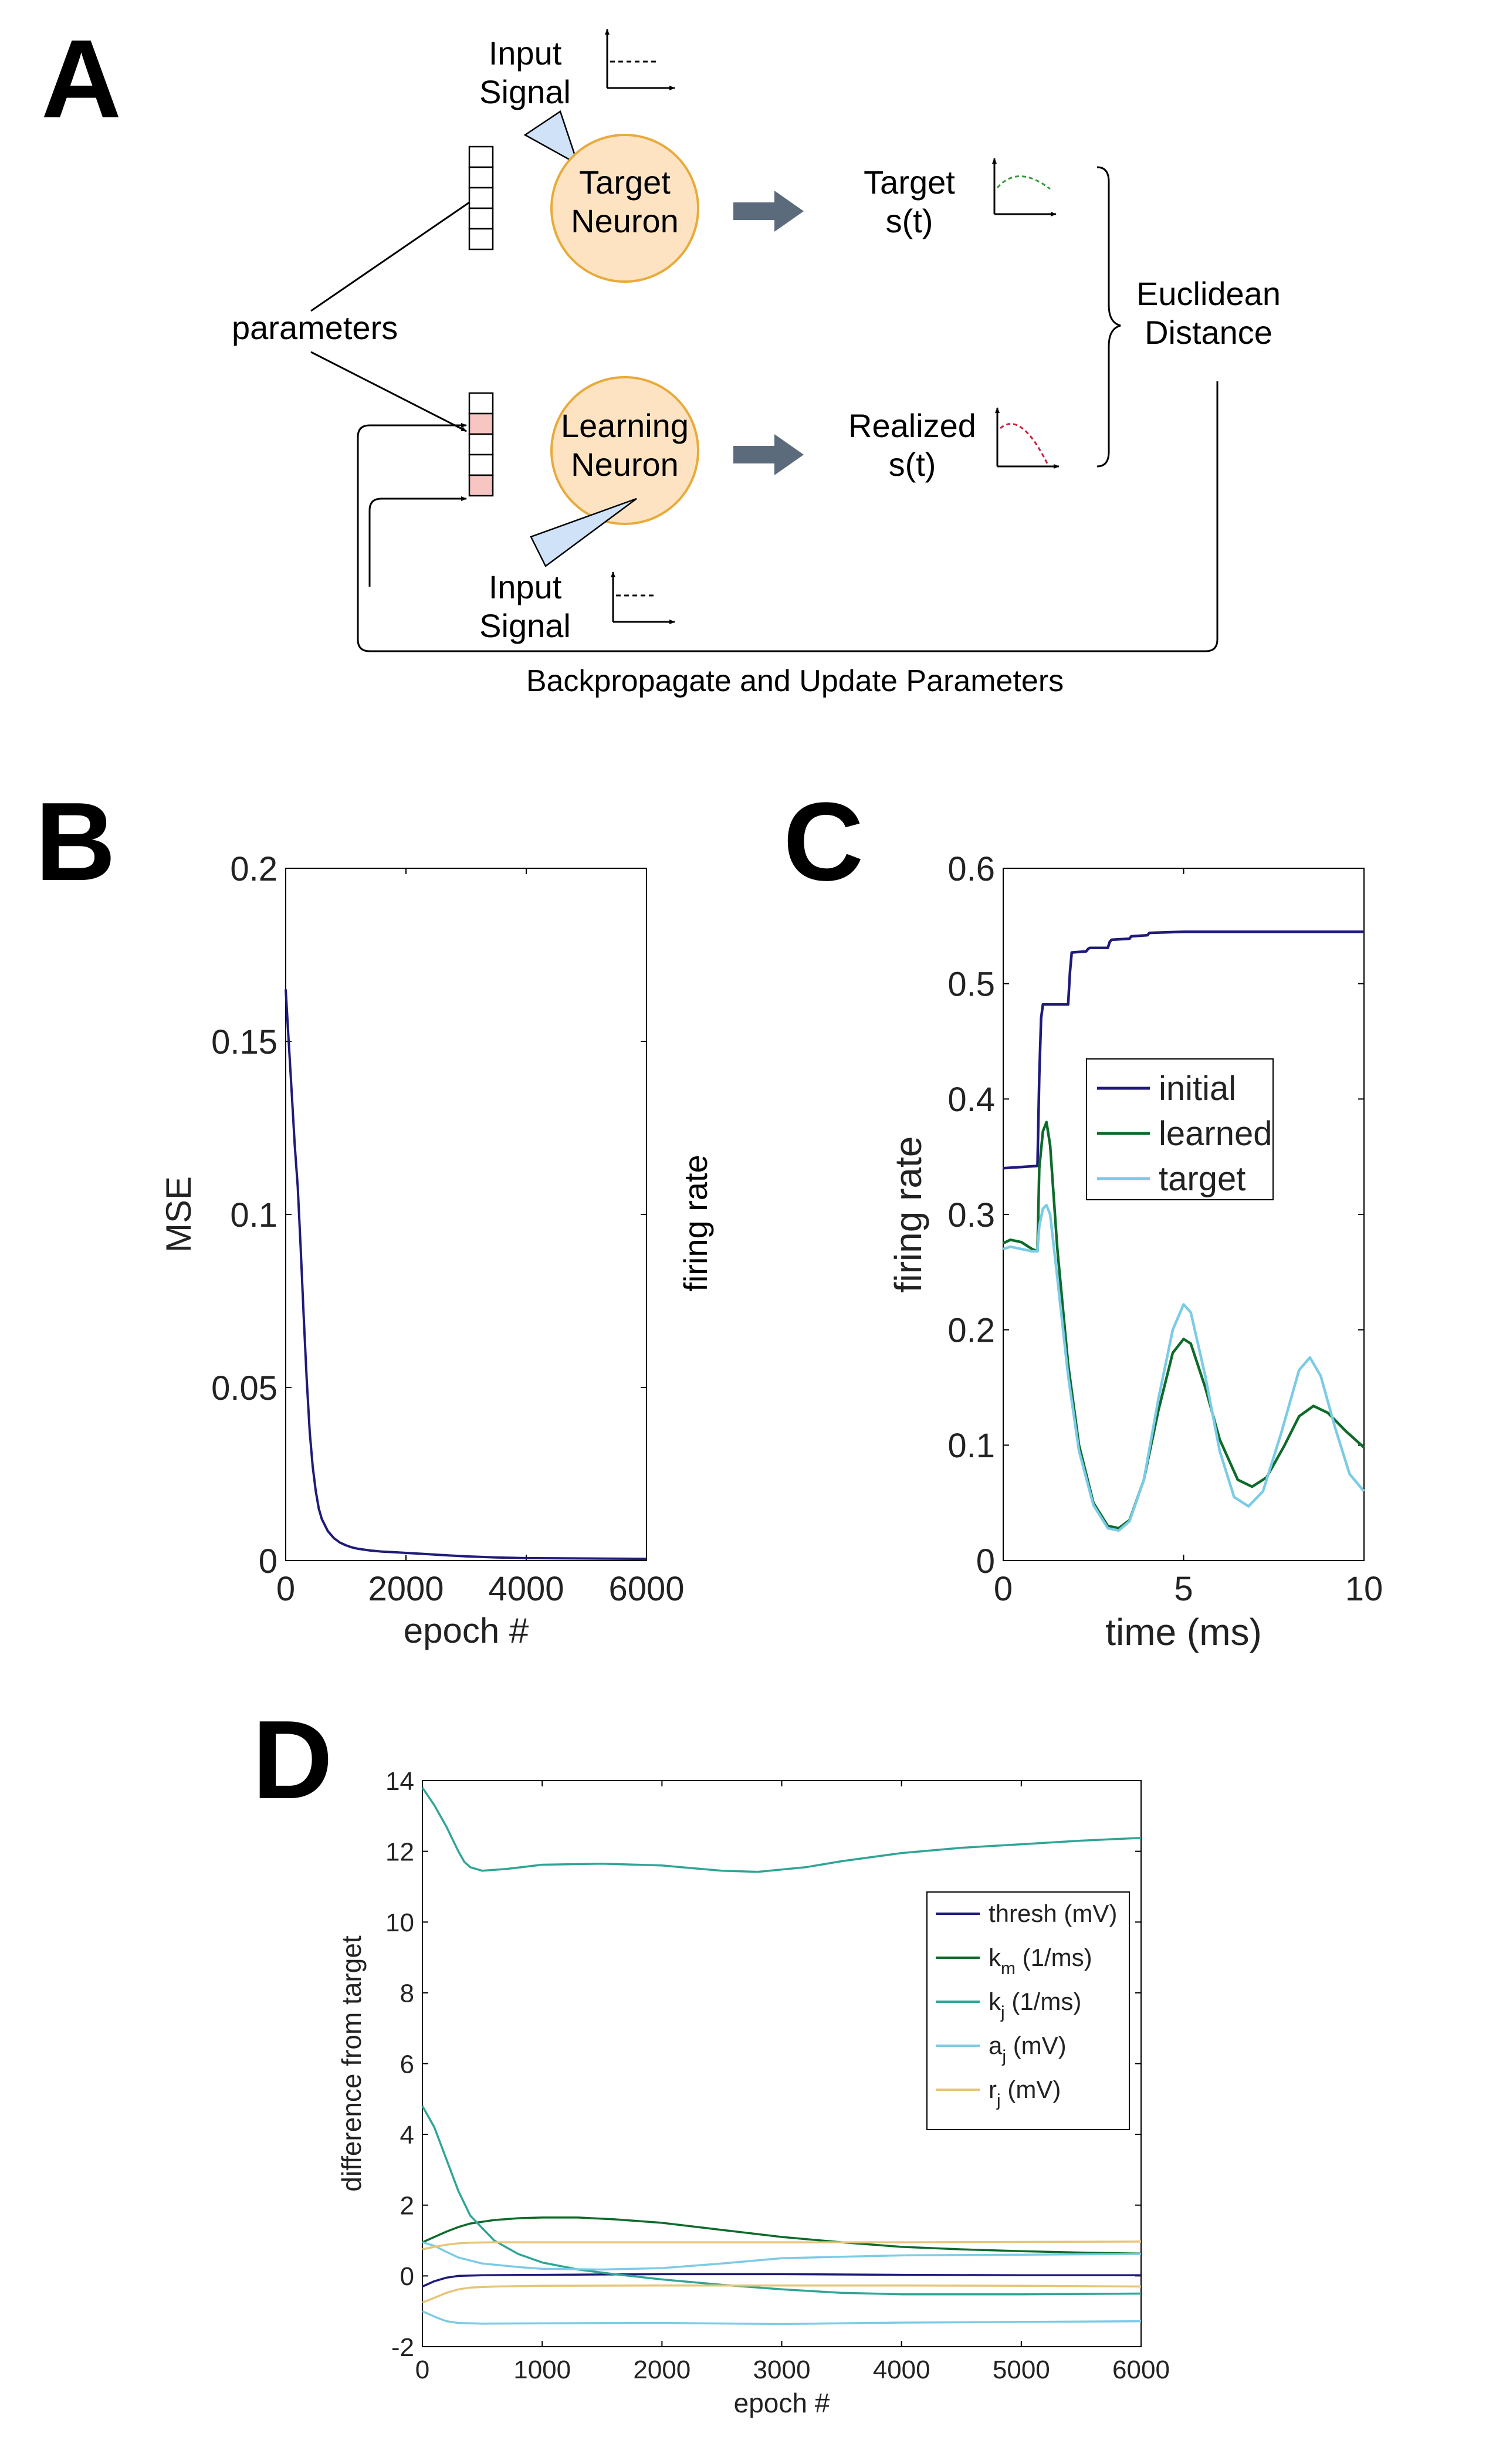  Describe the element at coordinates (795, 681) in the screenshot. I see `backprop-label: Backpropagate and Update Parameters` at that location.